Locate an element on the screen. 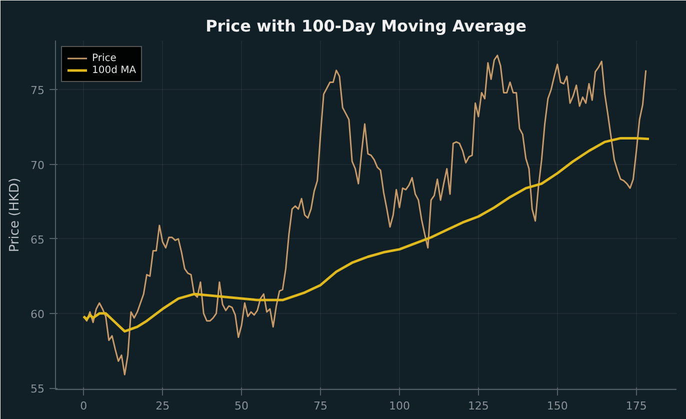 The width and height of the screenshot is (686, 419). x-tick-label: 150 is located at coordinates (557, 406).